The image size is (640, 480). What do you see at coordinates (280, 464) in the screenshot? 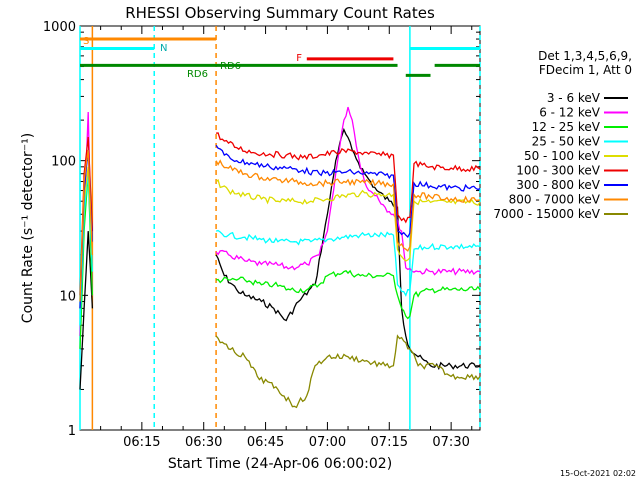
I see `x-axis-label: Start Time (24-Apr-06 06:00:02)` at bounding box center [280, 464].